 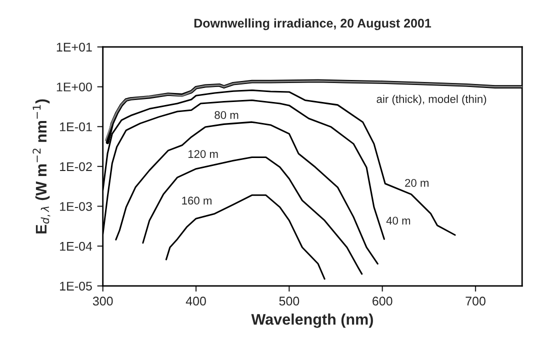 I want to click on x-tick-label: 500, so click(x=289, y=301).